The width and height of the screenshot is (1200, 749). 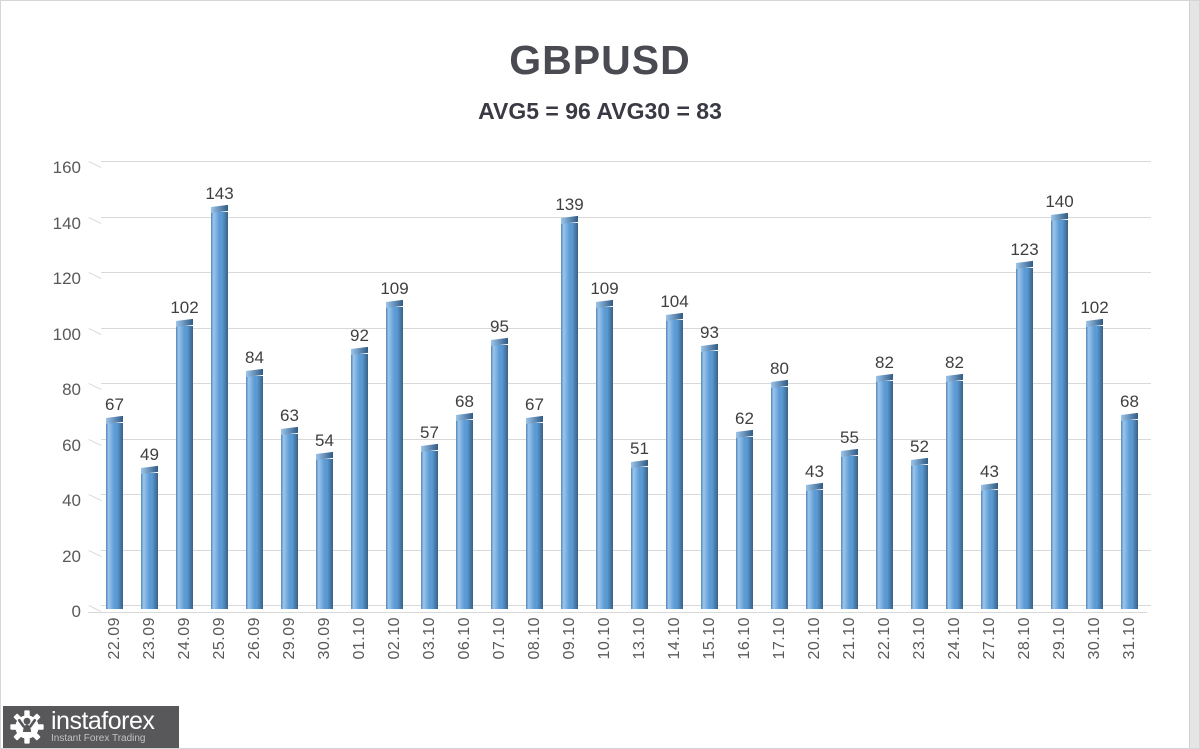 I want to click on bar-value-label: 55, so click(x=849, y=437).